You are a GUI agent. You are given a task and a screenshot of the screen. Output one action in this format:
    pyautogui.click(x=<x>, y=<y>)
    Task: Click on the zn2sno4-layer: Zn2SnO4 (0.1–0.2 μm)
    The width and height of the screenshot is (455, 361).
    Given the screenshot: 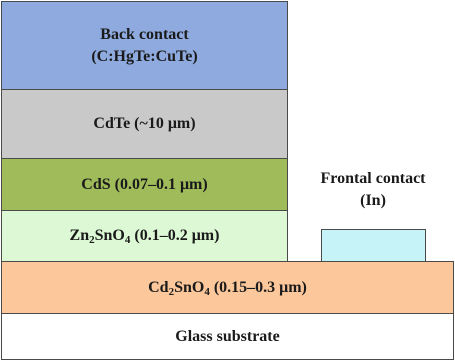 What is the action you would take?
    pyautogui.click(x=144, y=236)
    